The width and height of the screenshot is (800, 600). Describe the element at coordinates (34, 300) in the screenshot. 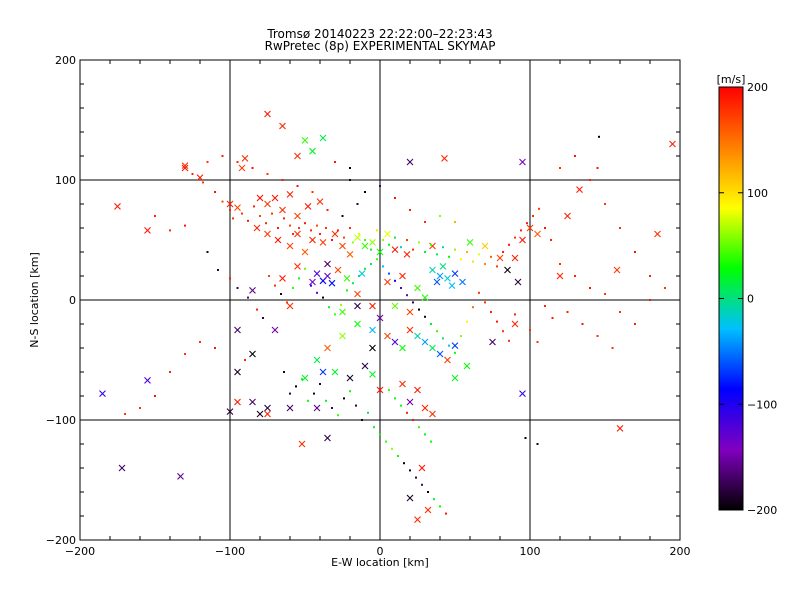

I see `y-axis-label: N-S location [km]` at that location.